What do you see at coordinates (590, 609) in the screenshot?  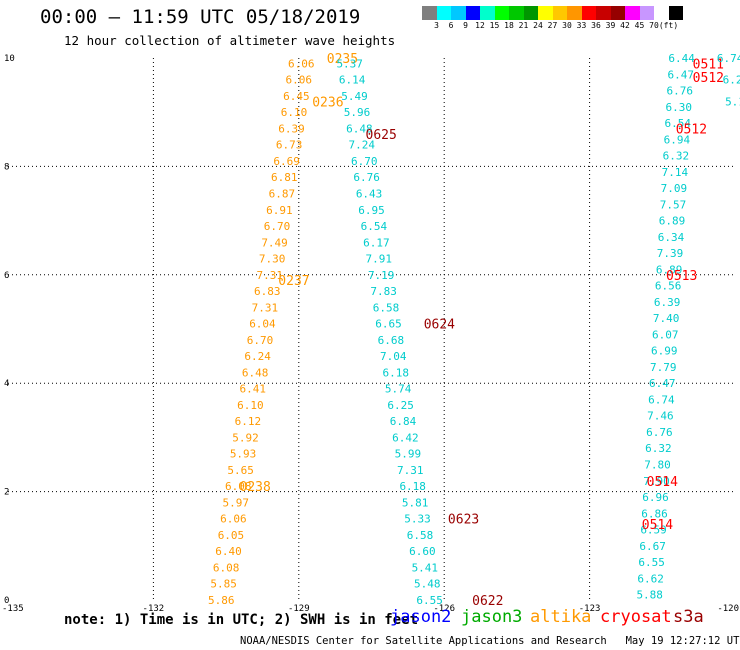 I see `x-tick-label: -123` at bounding box center [590, 609].